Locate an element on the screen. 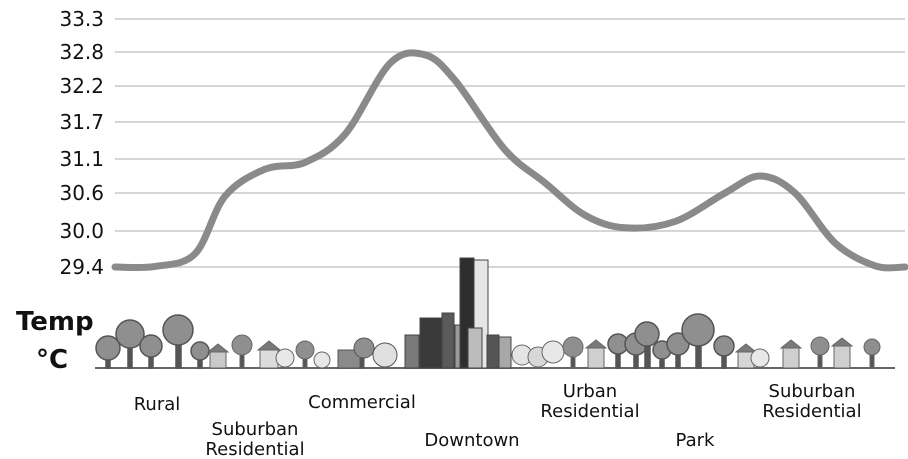  zone-label: Rural is located at coordinates (157, 404).